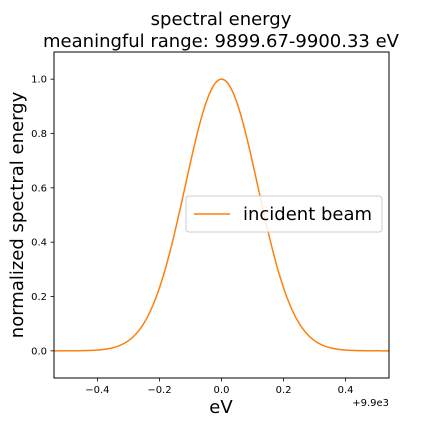 This screenshot has height=432, width=432. I want to click on legend: incident beam, so click(284, 214).